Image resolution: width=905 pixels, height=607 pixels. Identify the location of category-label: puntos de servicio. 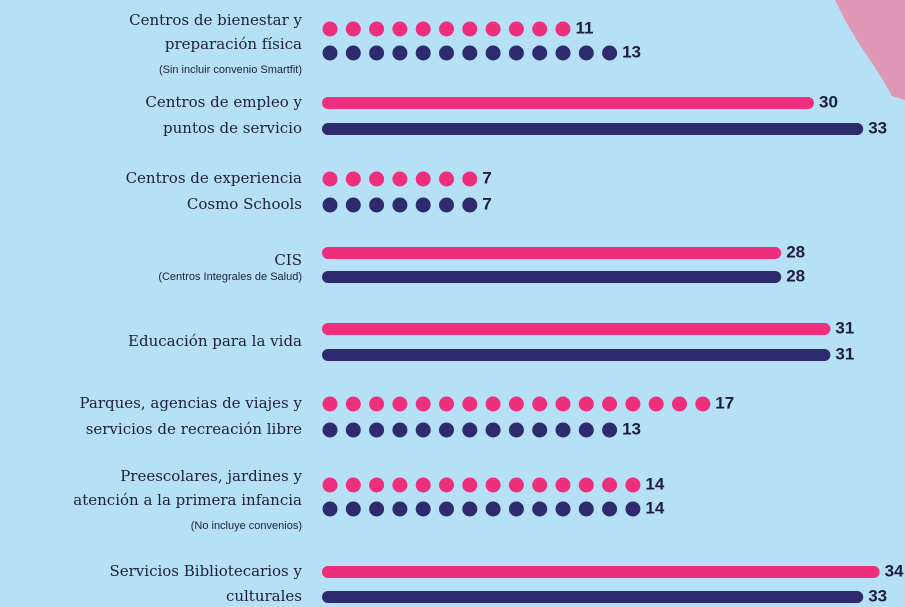
(232, 128).